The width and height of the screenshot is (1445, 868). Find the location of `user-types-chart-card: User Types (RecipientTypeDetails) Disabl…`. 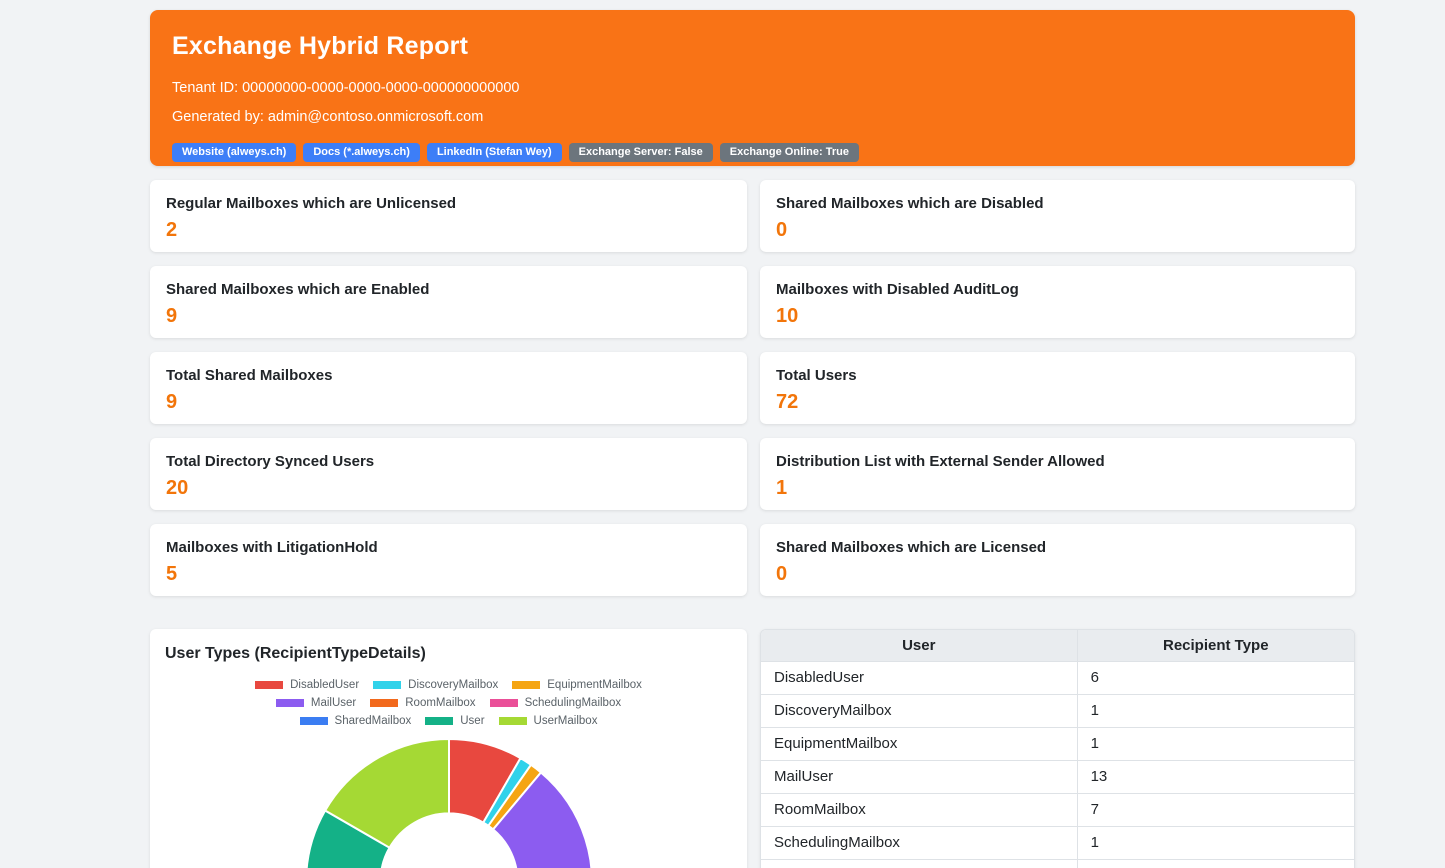

user-types-chart-card: User Types (RecipientTypeDetails) Disabl… is located at coordinates (448, 748).